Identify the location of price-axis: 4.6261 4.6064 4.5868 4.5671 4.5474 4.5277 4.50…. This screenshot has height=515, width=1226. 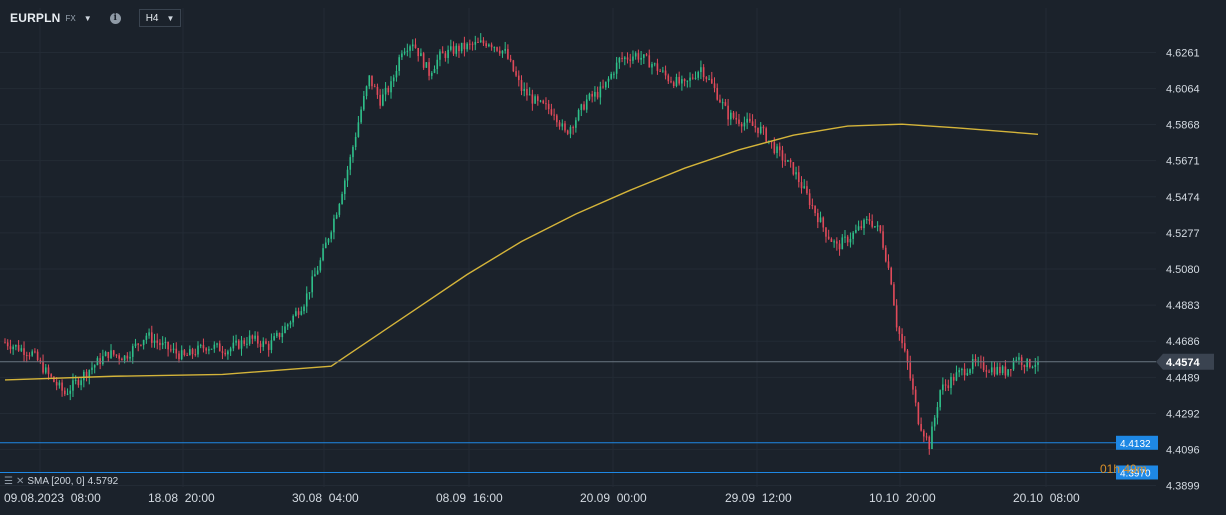
(1183, 270).